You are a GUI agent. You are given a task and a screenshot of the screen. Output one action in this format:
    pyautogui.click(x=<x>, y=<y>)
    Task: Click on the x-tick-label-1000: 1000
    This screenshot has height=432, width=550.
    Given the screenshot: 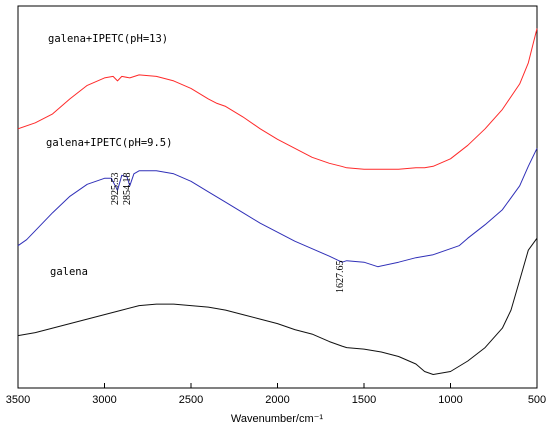 What is the action you would take?
    pyautogui.click(x=450, y=400)
    